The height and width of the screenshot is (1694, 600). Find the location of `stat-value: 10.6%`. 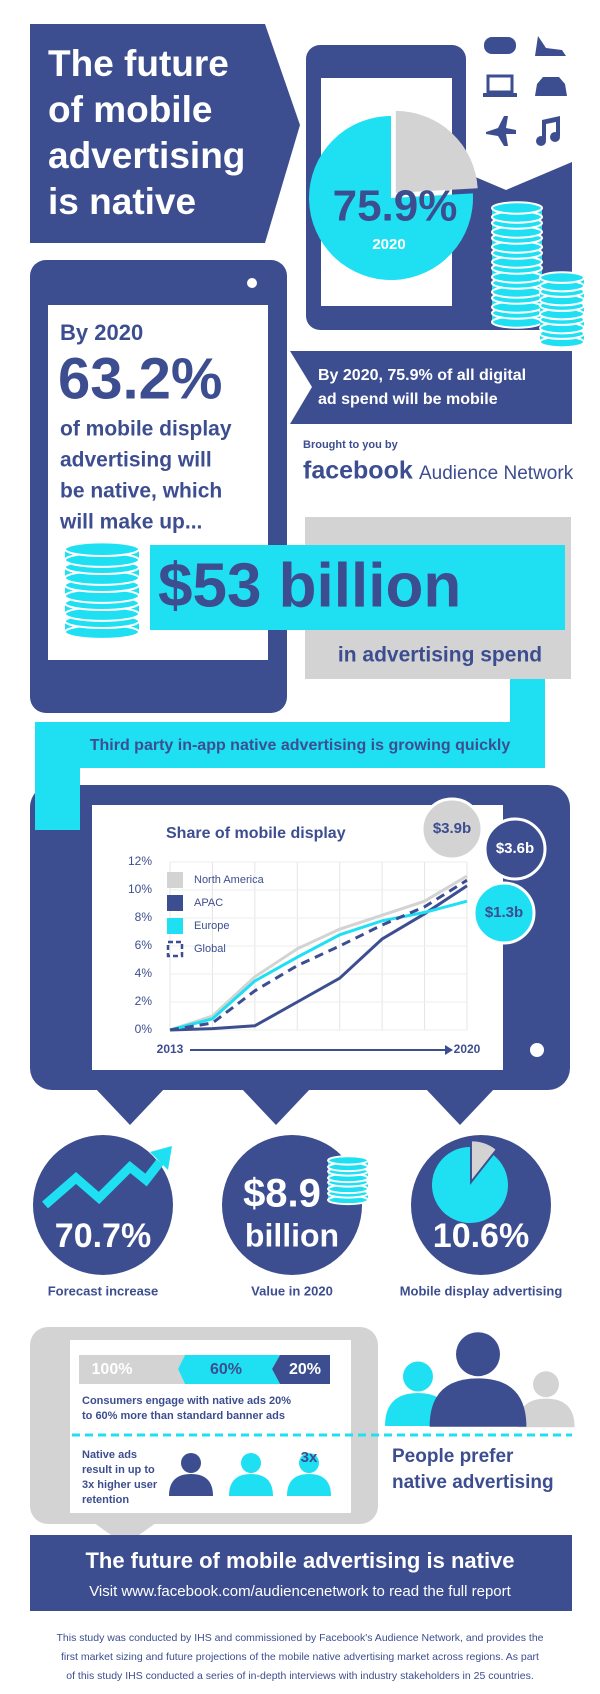

stat-value: 10.6% is located at coordinates (481, 1236).